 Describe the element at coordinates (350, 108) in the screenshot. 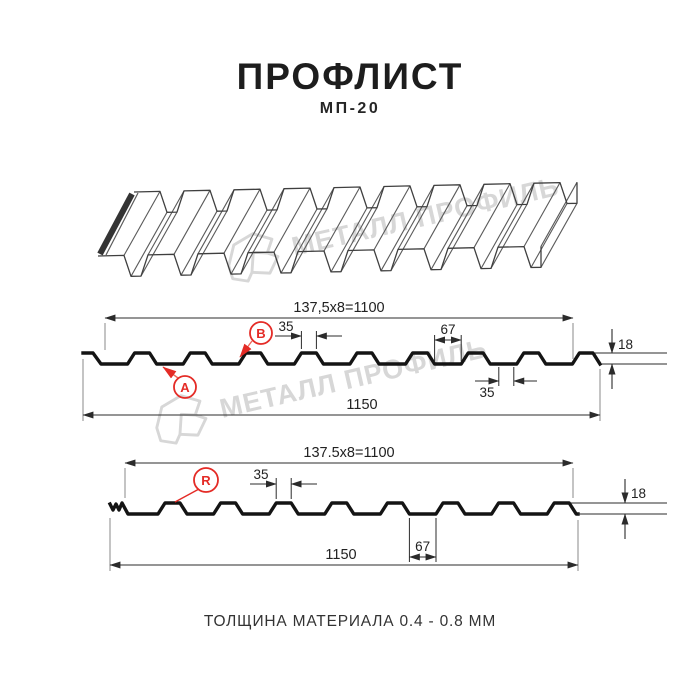

I see `profile-model: МП-20` at that location.